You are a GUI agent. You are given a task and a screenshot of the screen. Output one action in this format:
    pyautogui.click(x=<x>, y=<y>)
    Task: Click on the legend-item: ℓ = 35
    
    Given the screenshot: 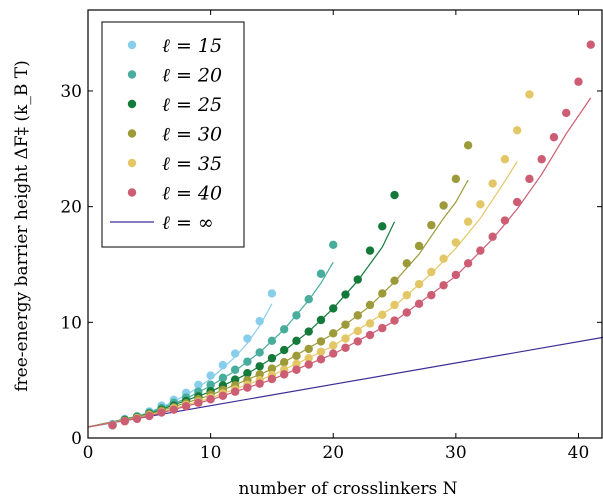 What is the action you would take?
    pyautogui.click(x=174, y=164)
    